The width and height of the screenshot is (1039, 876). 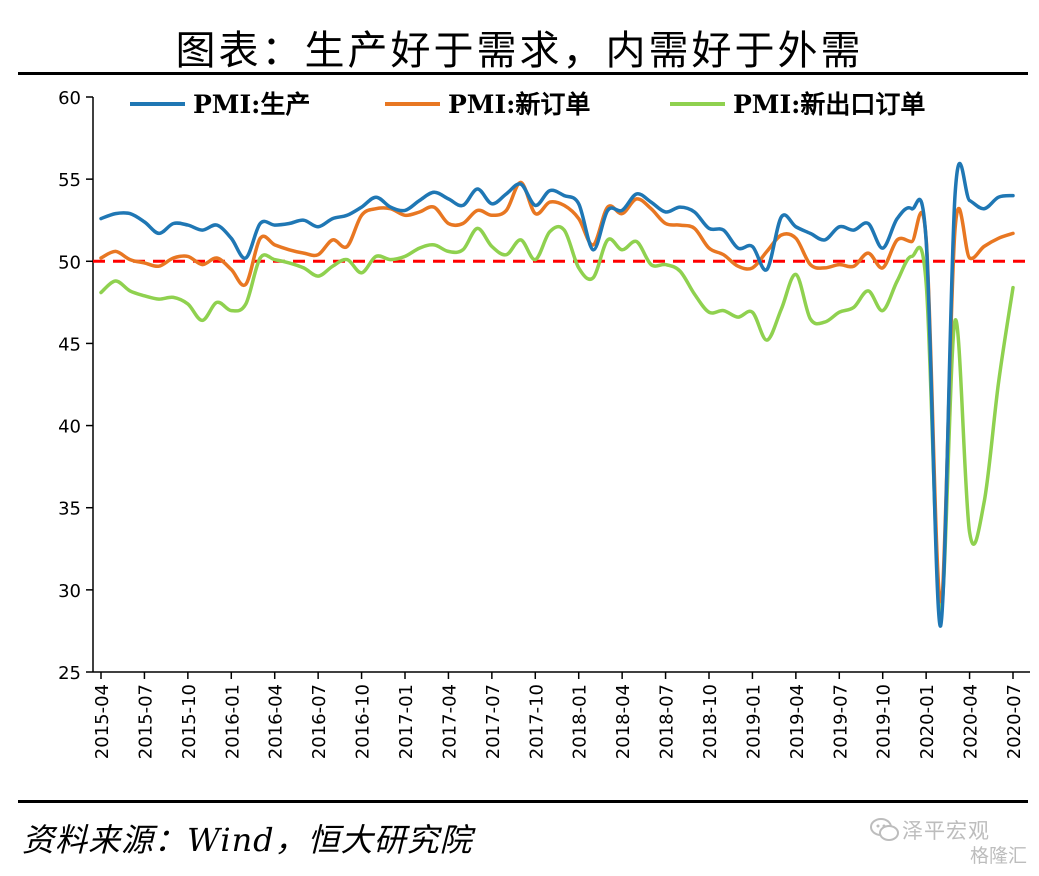 What do you see at coordinates (710, 721) in the screenshot?
I see `x-tick-label: 2018-10` at bounding box center [710, 721].